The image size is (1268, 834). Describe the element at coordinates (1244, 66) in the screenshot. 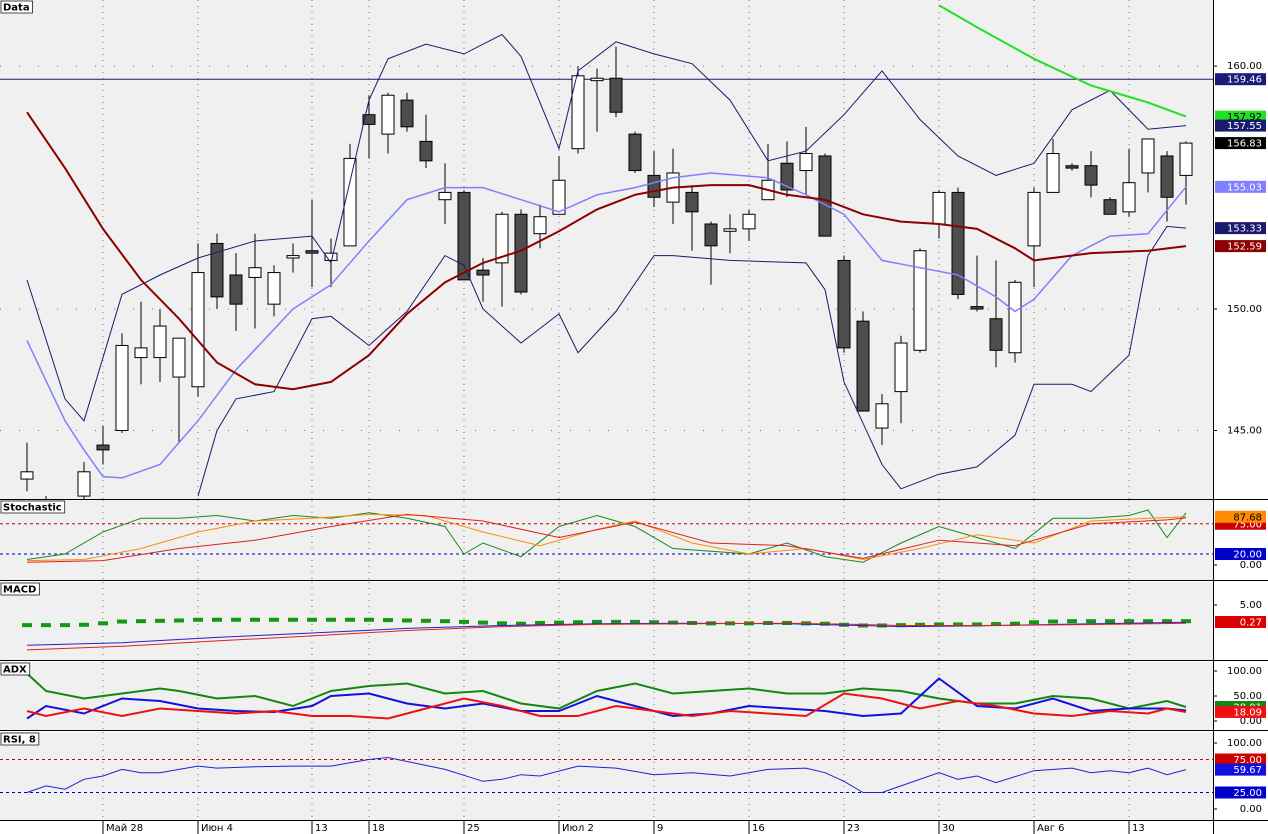

I see `y-tick-label: 160.00` at that location.